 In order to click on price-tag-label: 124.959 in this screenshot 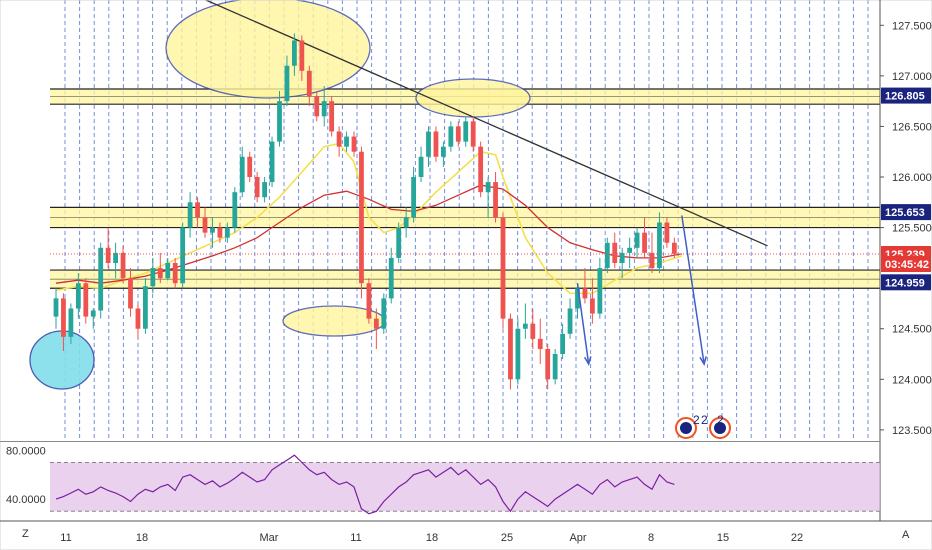, I will do `click(905, 283)`.